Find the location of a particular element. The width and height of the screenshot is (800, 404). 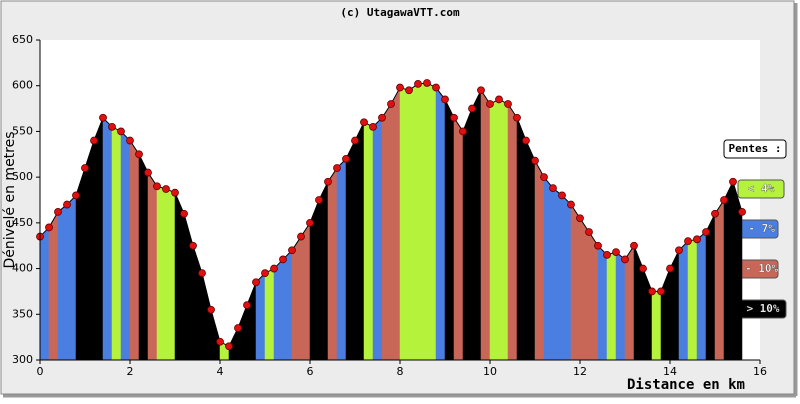

x-tick-label: 16 is located at coordinates (760, 371).